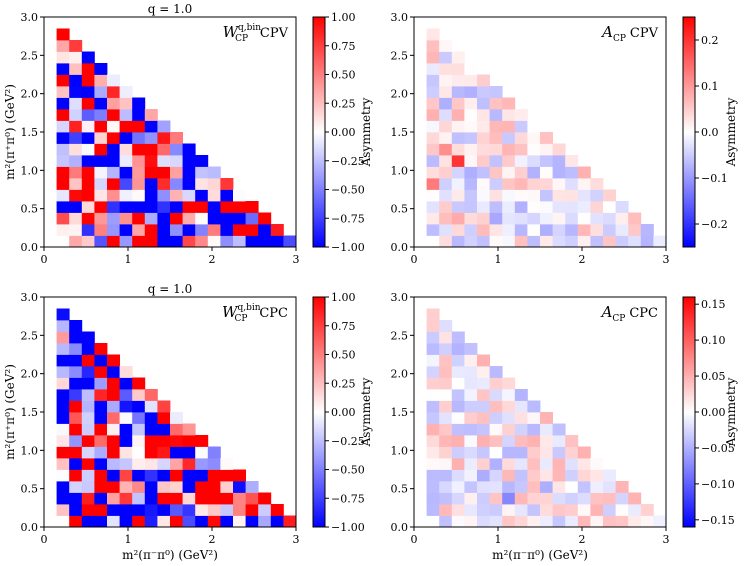  What do you see at coordinates (710, 412) in the screenshot?
I see `colorbar: −0.15 −0.10 −0.05 0.00 0.05 0.10 0.15 Asymmetry` at bounding box center [710, 412].